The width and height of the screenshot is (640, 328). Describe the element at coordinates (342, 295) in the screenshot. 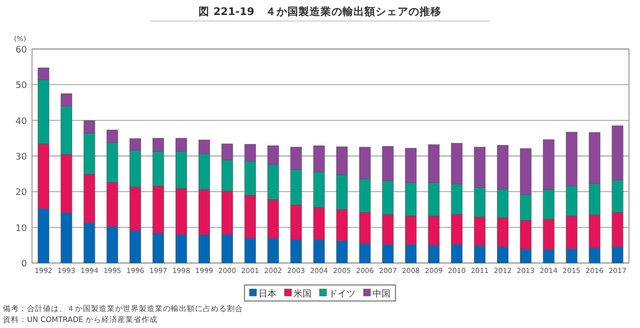

I see `legend-label: ドイツ` at that location.